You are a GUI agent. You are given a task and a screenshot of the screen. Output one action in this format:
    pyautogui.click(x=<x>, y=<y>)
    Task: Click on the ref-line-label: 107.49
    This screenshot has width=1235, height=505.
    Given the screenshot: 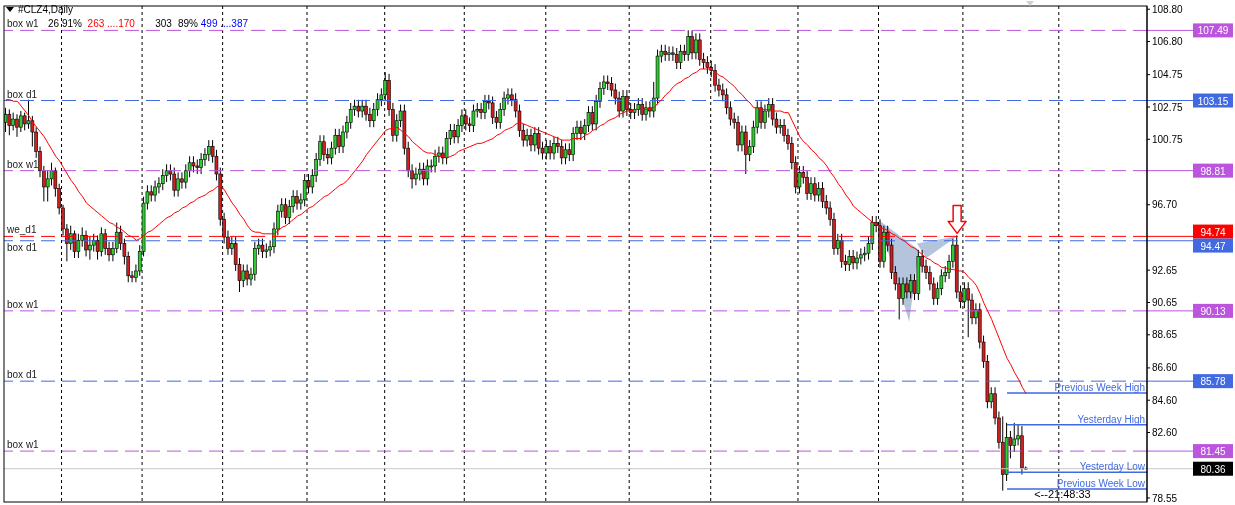 What is the action you would take?
    pyautogui.click(x=1213, y=31)
    